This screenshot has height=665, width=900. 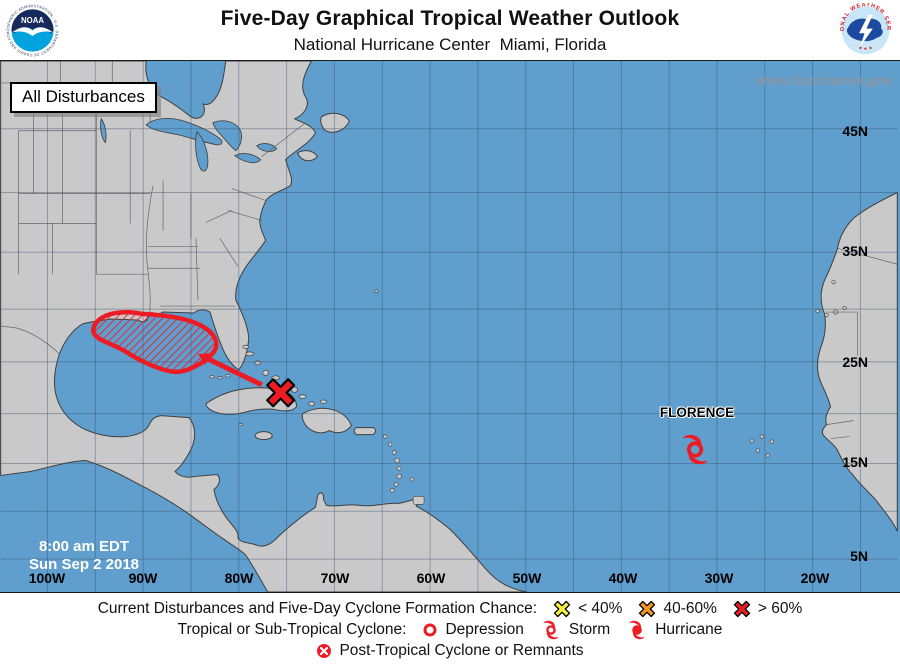 I want to click on legend-post-tropical-label: Post-Tropical Cyclone or Remnants, so click(x=461, y=650).